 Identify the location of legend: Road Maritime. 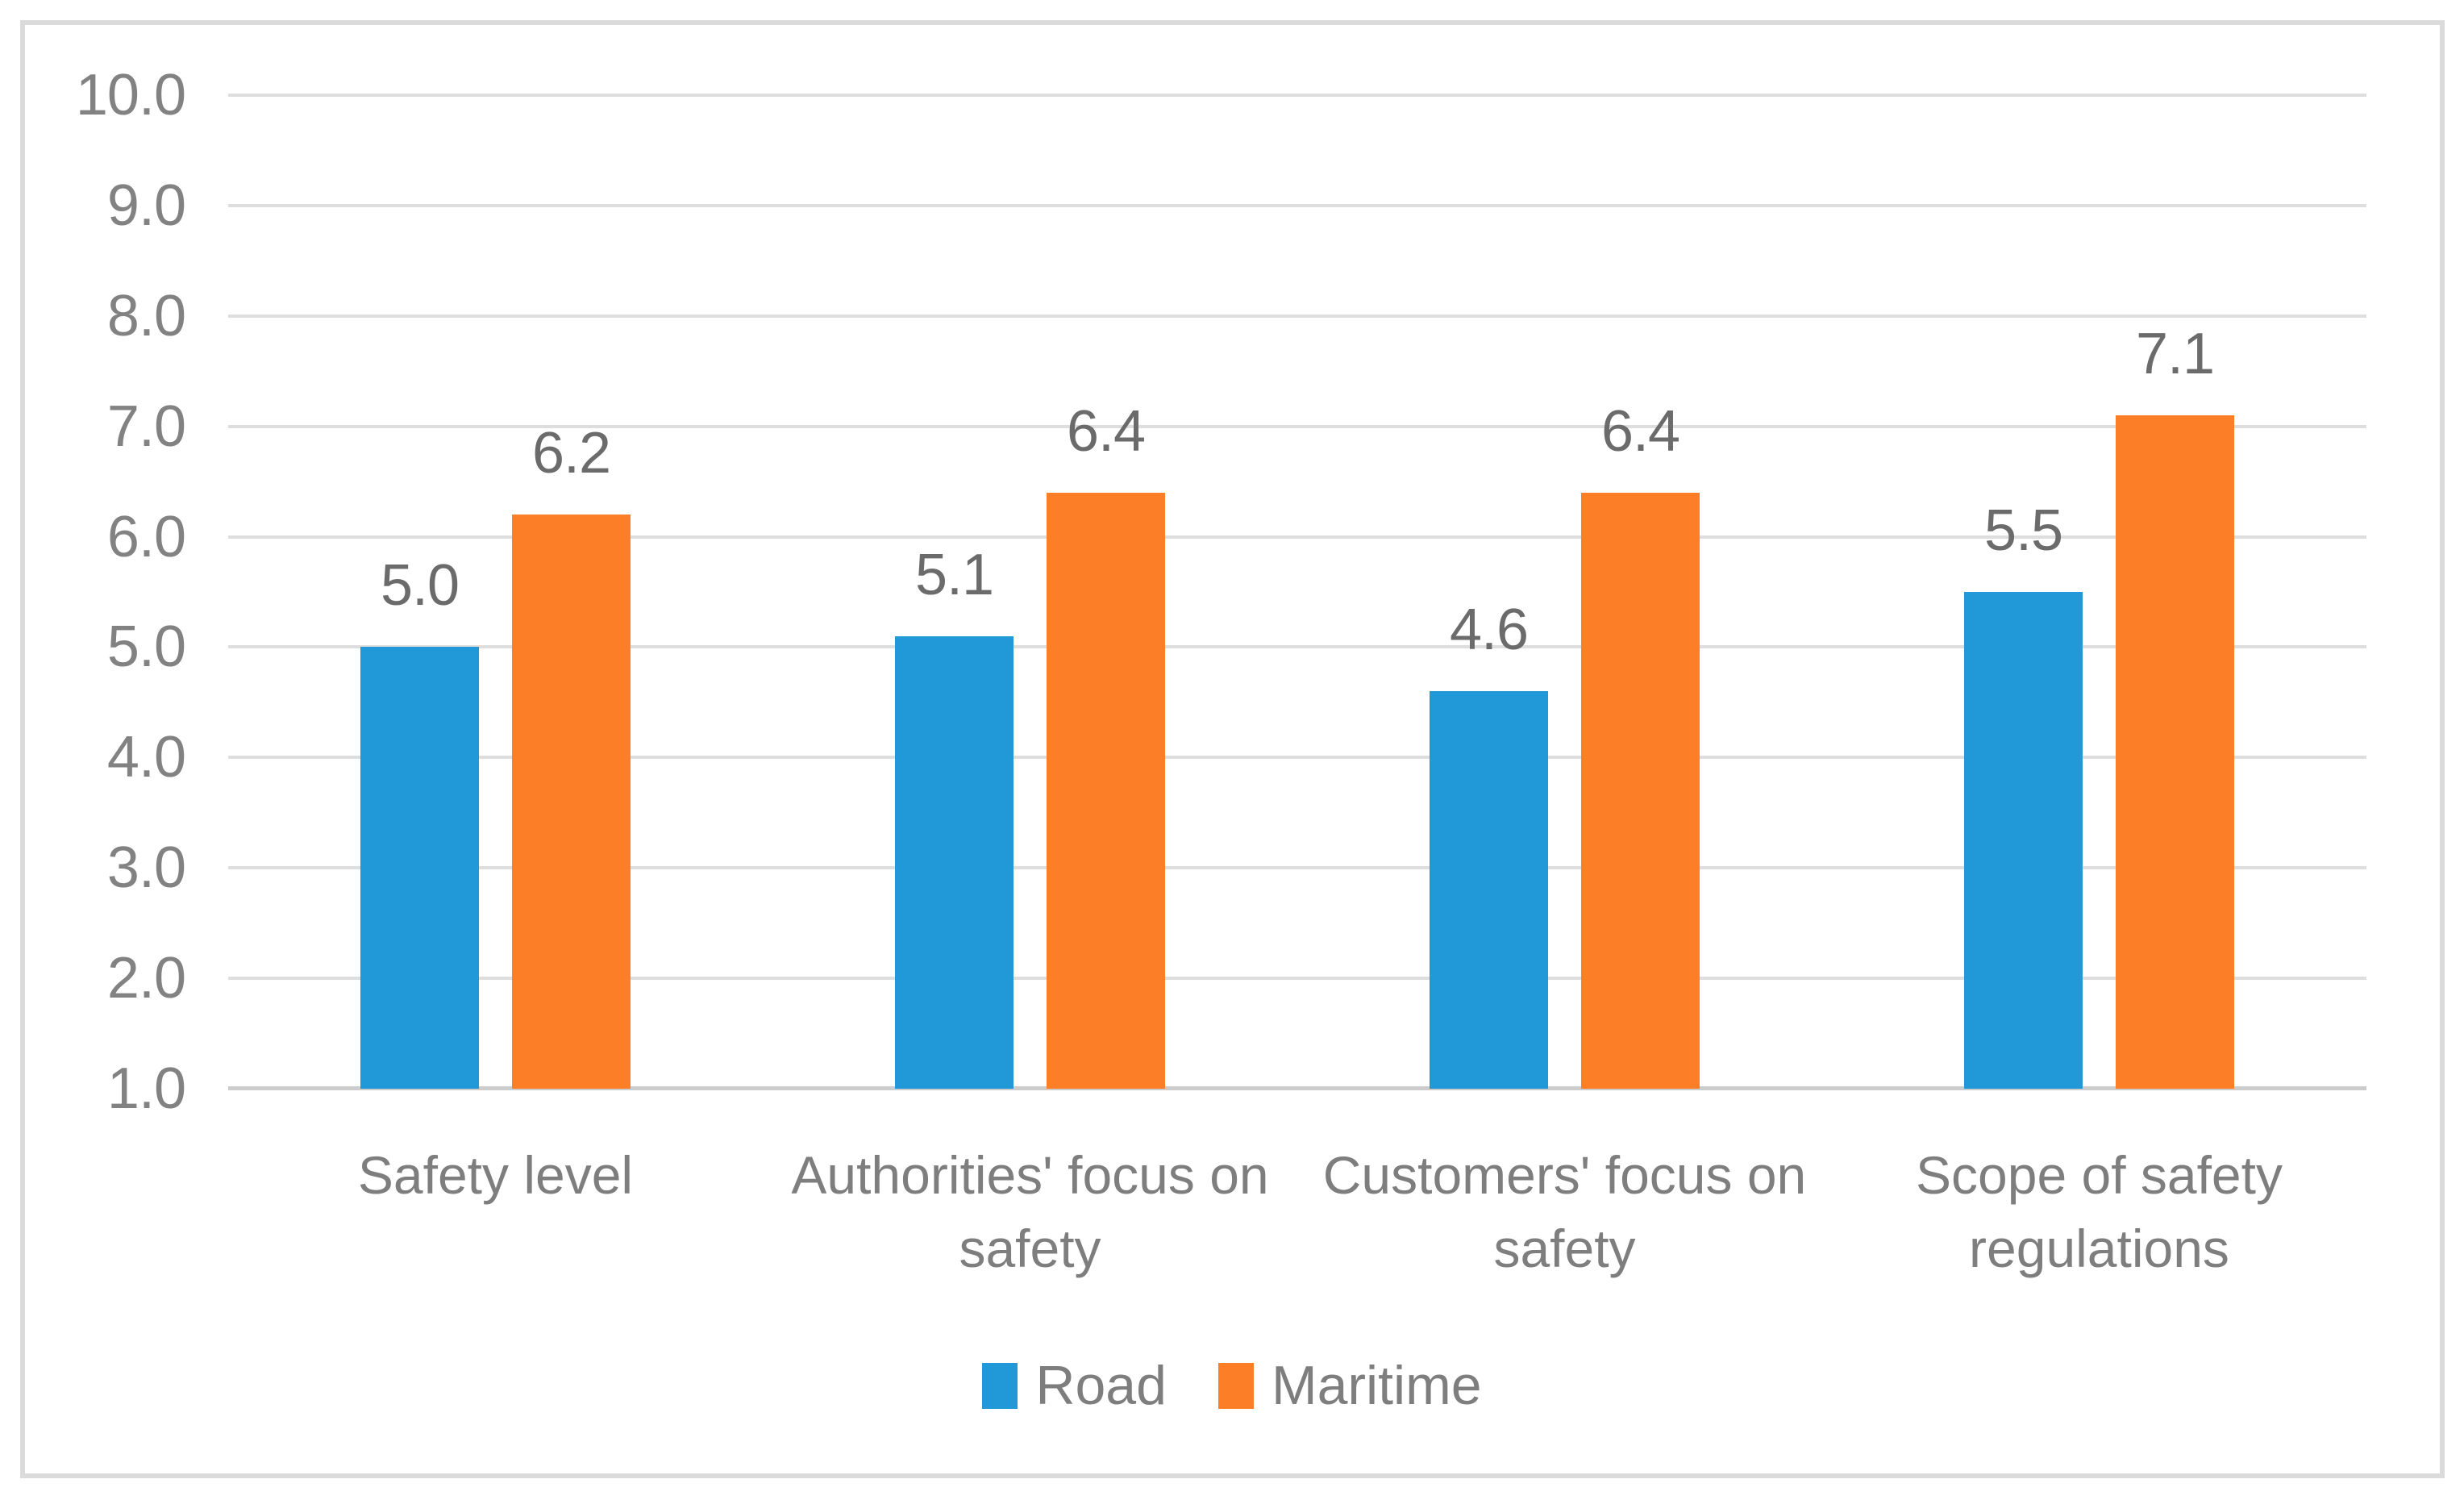
(1232, 1385).